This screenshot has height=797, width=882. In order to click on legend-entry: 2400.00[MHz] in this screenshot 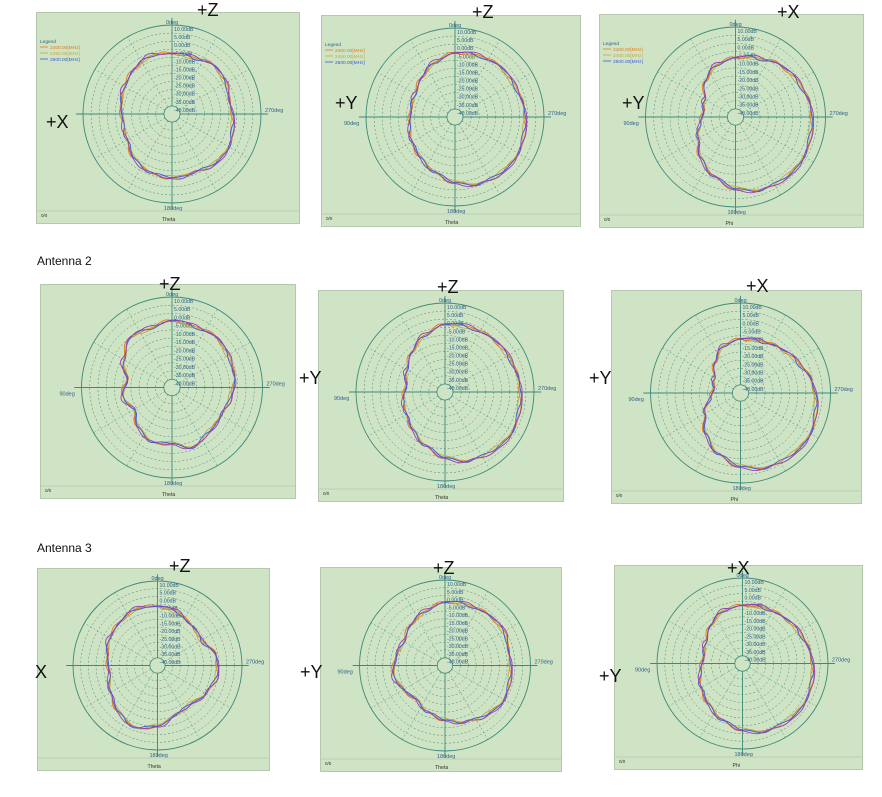, I will do `click(628, 50)`.